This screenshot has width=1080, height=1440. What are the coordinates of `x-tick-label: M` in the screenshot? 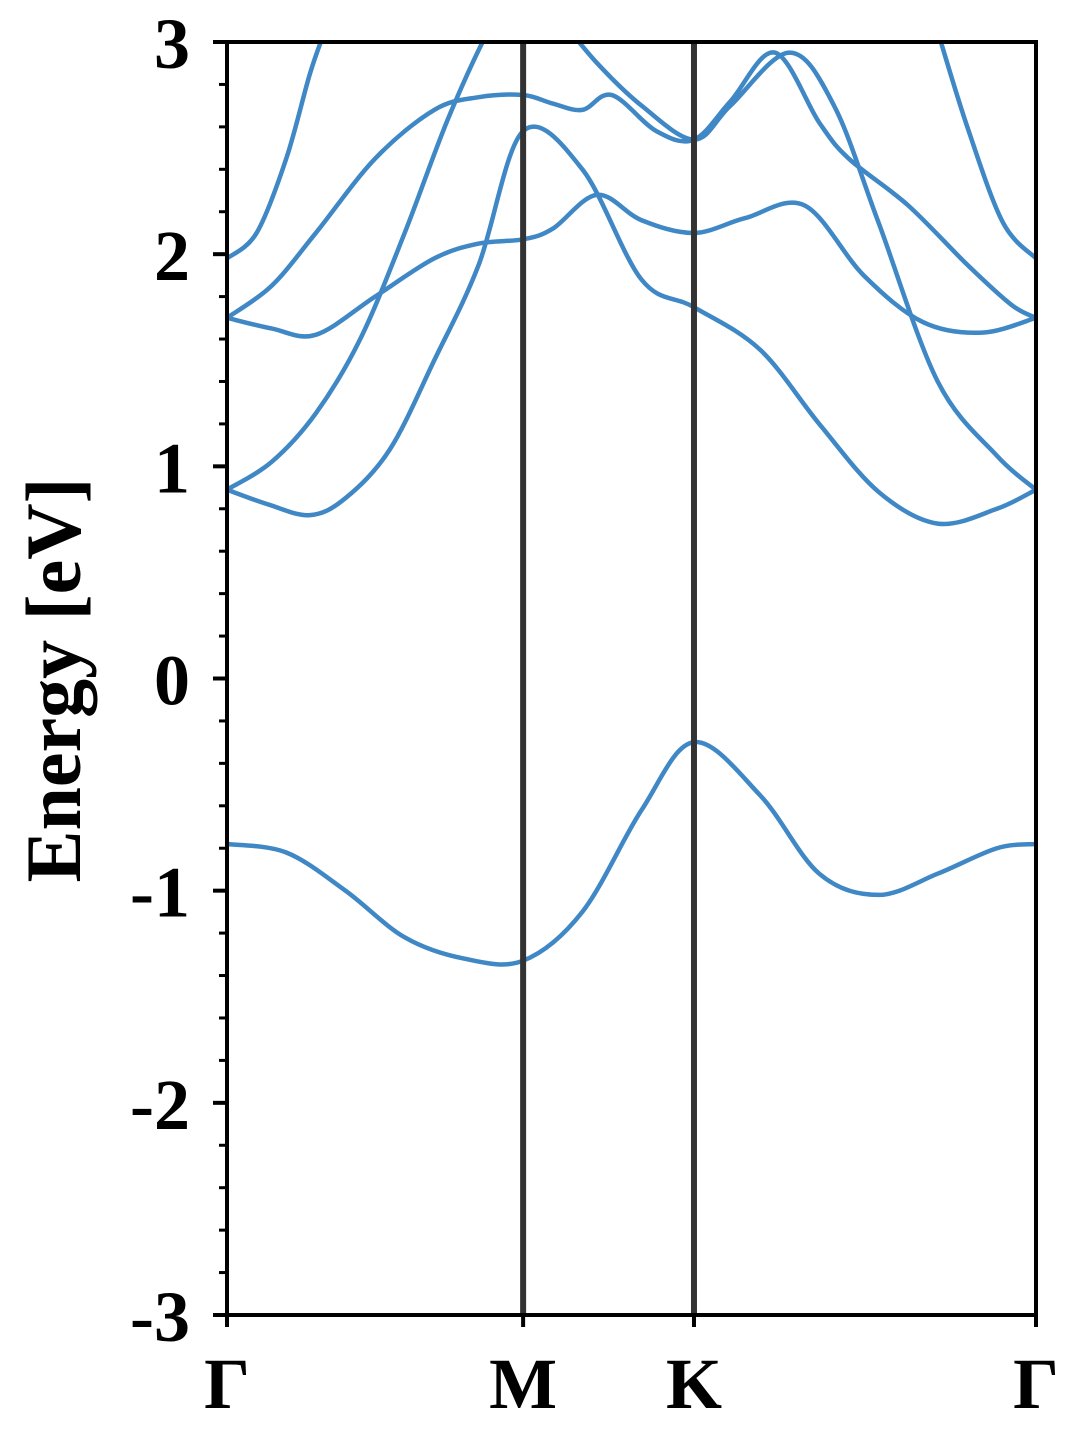 It's located at (523, 1384).